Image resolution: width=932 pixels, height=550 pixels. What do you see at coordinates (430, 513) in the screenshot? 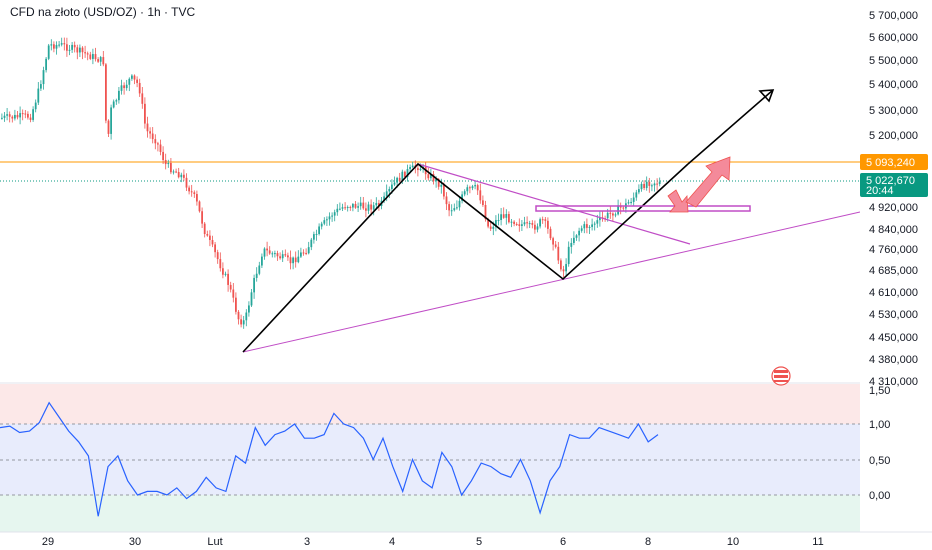
I see `osc-oversold-band` at bounding box center [430, 513].